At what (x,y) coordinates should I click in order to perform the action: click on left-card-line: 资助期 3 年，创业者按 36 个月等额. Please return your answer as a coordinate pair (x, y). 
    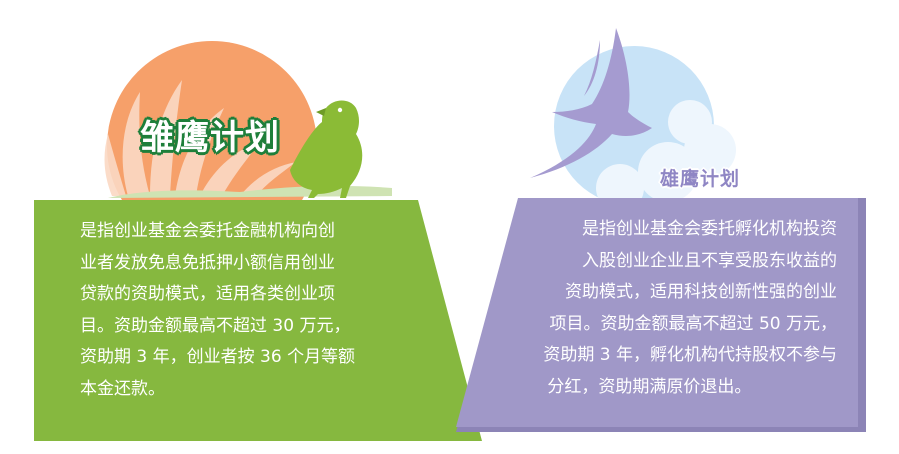
    Looking at the image, I should click on (218, 357).